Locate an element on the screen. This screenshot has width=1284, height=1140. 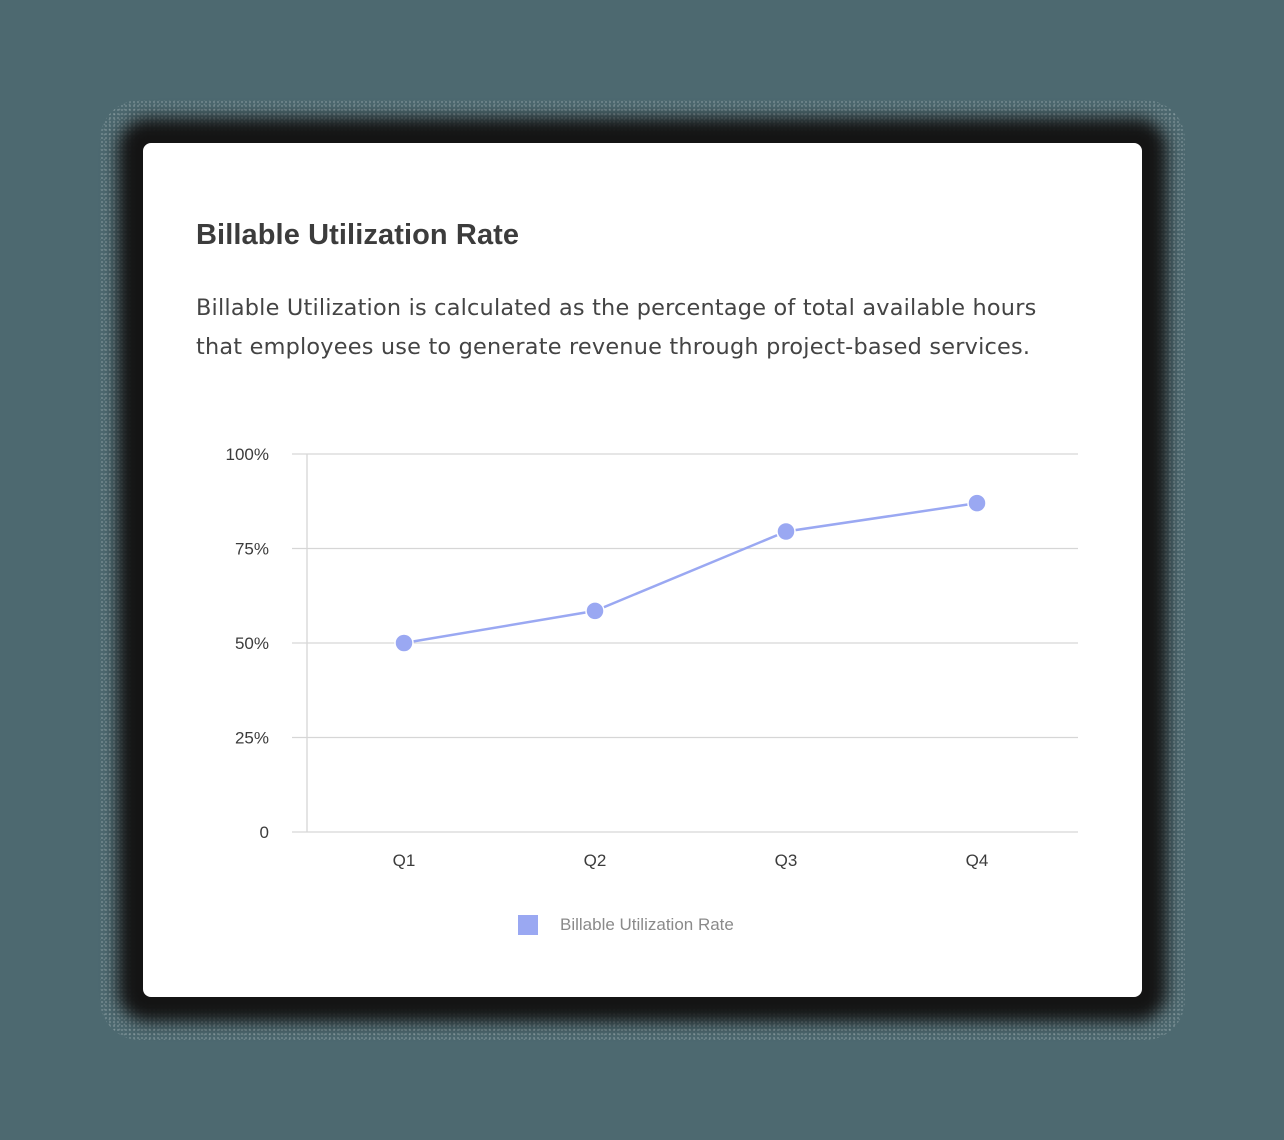
y-tick-label: 0 is located at coordinates (264, 832).